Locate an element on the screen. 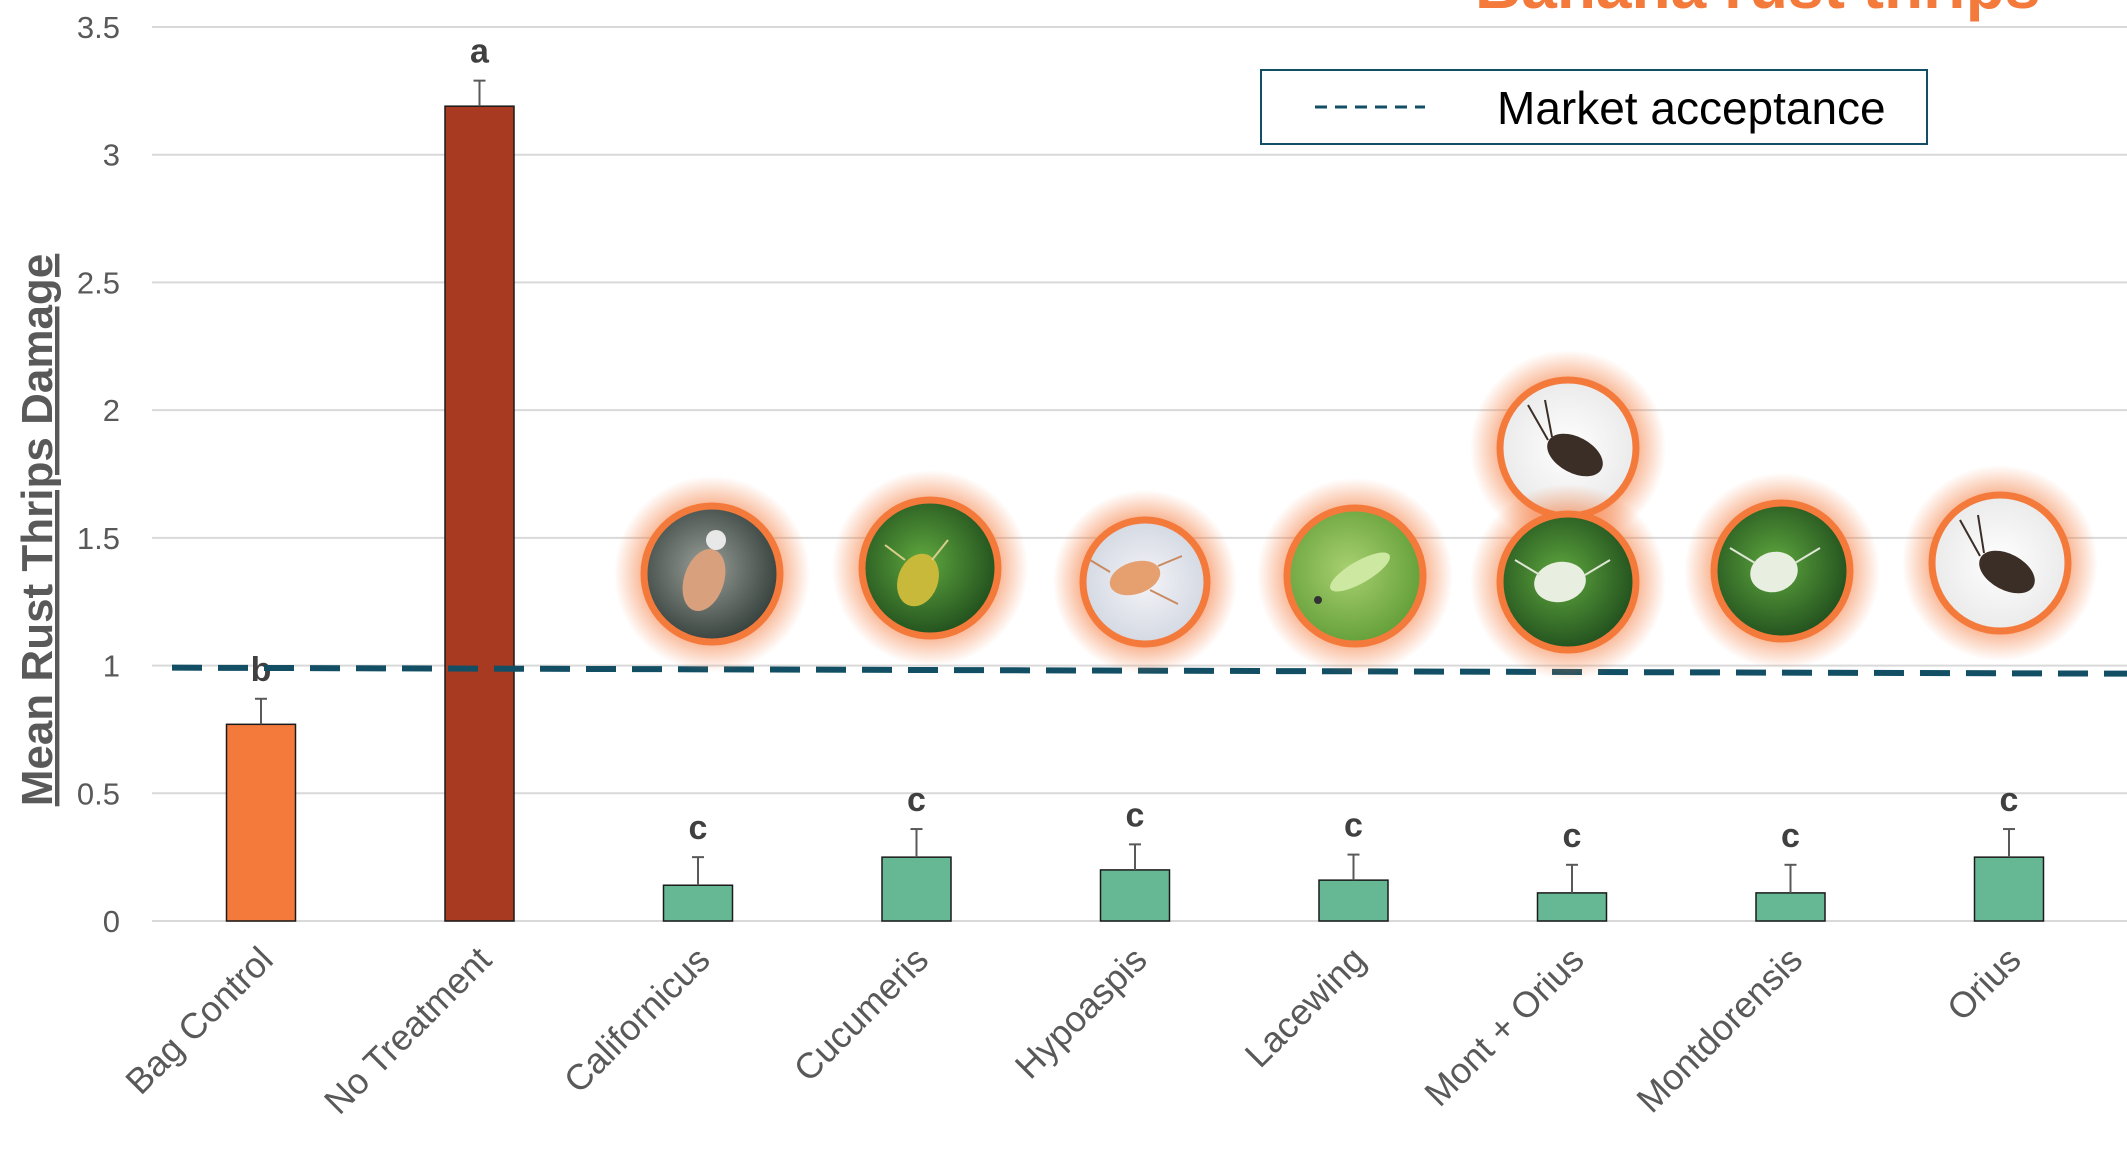 The image size is (2127, 1159). y-tick-label: 1 is located at coordinates (111, 666).